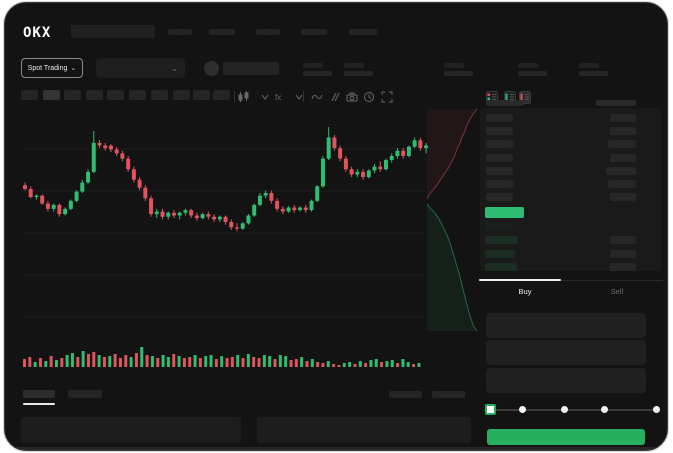  I want to click on trade-tabs: Buy Sell, so click(571, 290).